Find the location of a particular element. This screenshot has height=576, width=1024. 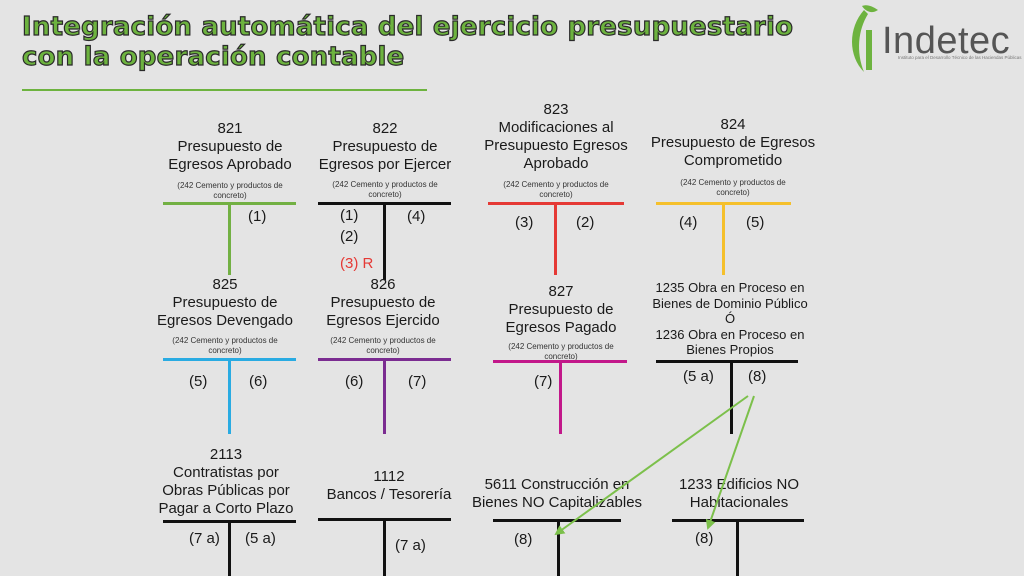

credit-entry: (4) is located at coordinates (416, 216).